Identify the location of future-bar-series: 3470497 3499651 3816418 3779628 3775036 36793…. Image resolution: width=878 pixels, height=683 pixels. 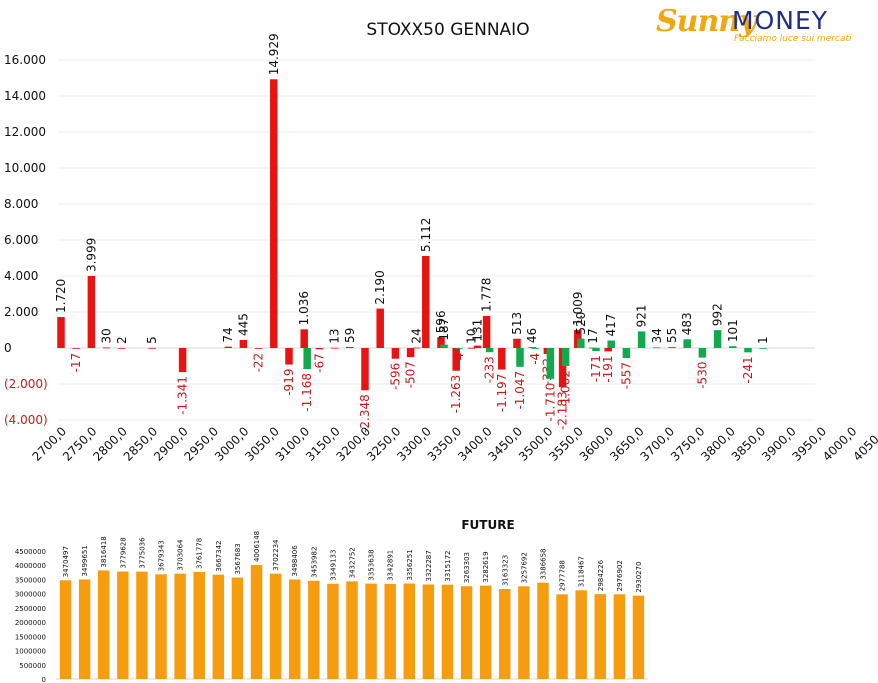
(352, 605).